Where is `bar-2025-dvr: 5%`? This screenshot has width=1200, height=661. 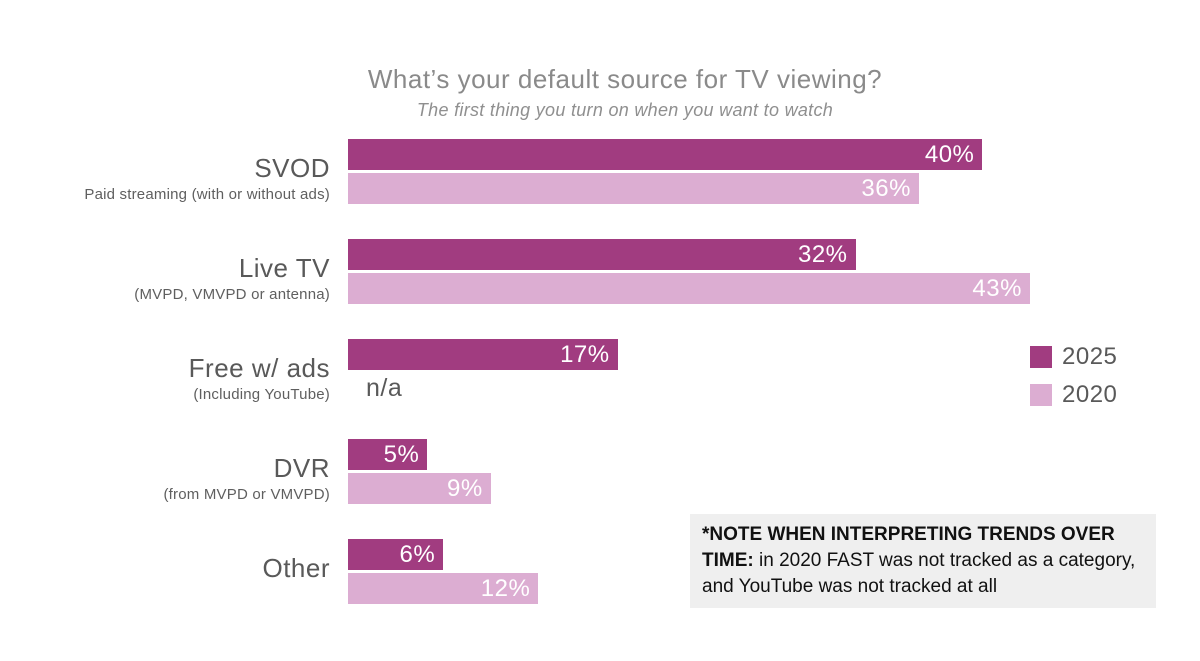 bar-2025-dvr: 5% is located at coordinates (388, 454).